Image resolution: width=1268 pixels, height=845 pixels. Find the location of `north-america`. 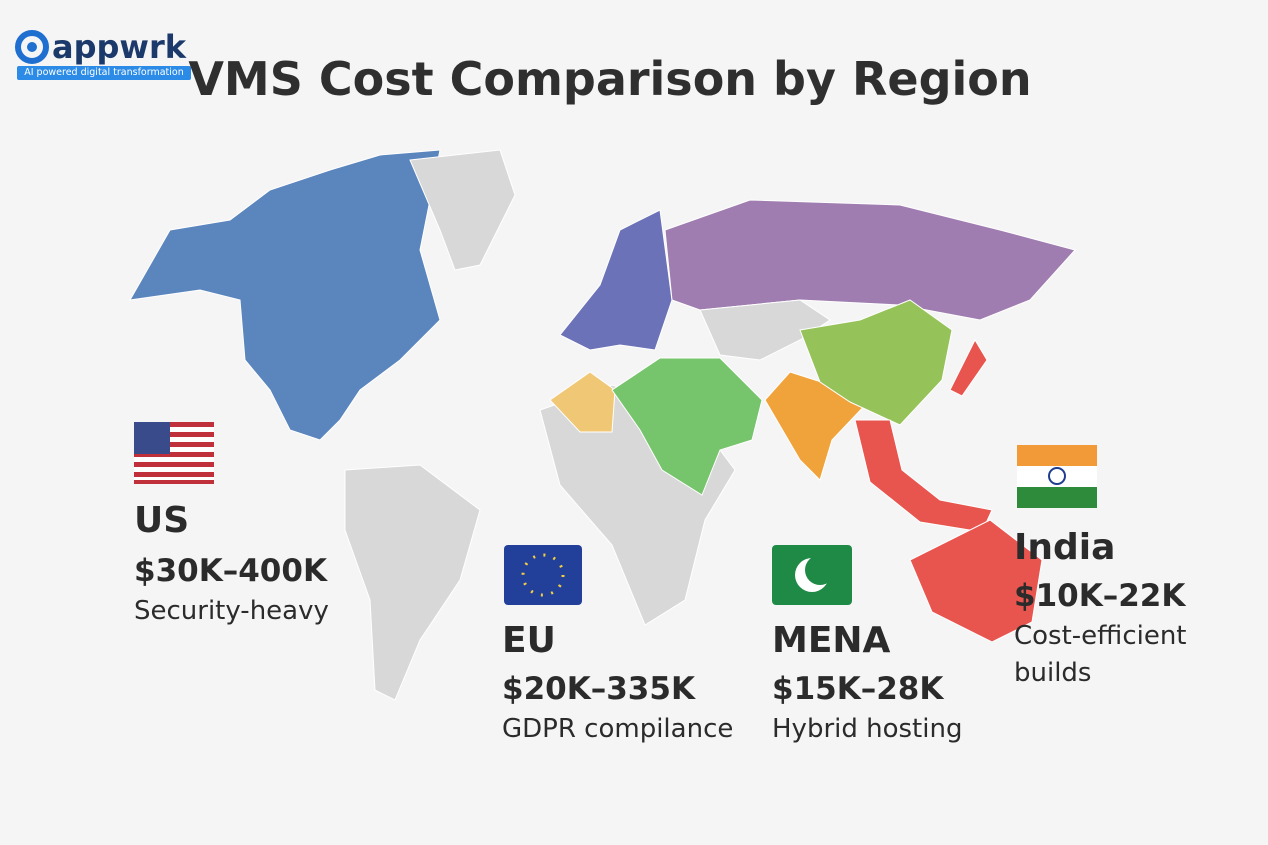

north-america is located at coordinates (285, 295).